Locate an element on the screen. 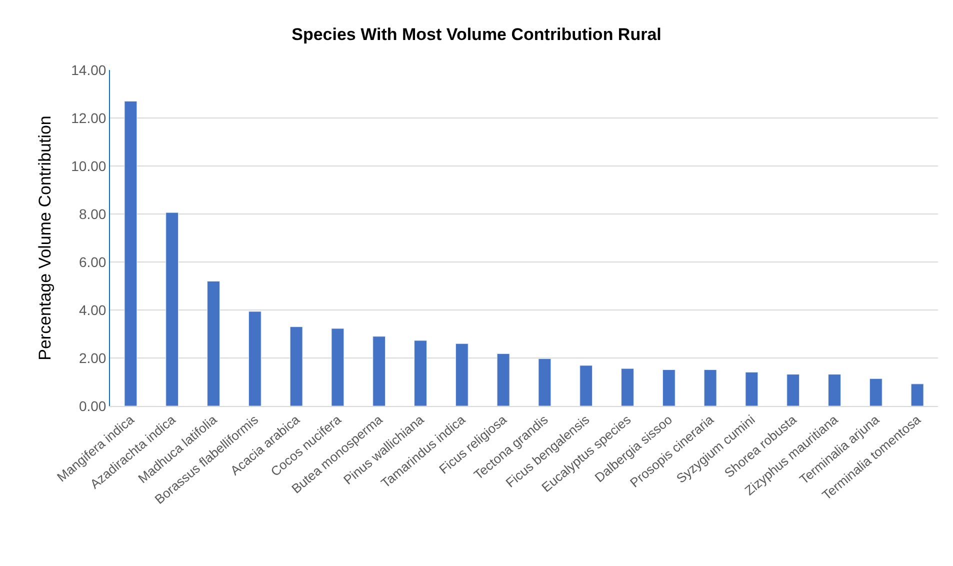 This screenshot has height=566, width=953. y-tick-label: 10.00 is located at coordinates (88, 166).